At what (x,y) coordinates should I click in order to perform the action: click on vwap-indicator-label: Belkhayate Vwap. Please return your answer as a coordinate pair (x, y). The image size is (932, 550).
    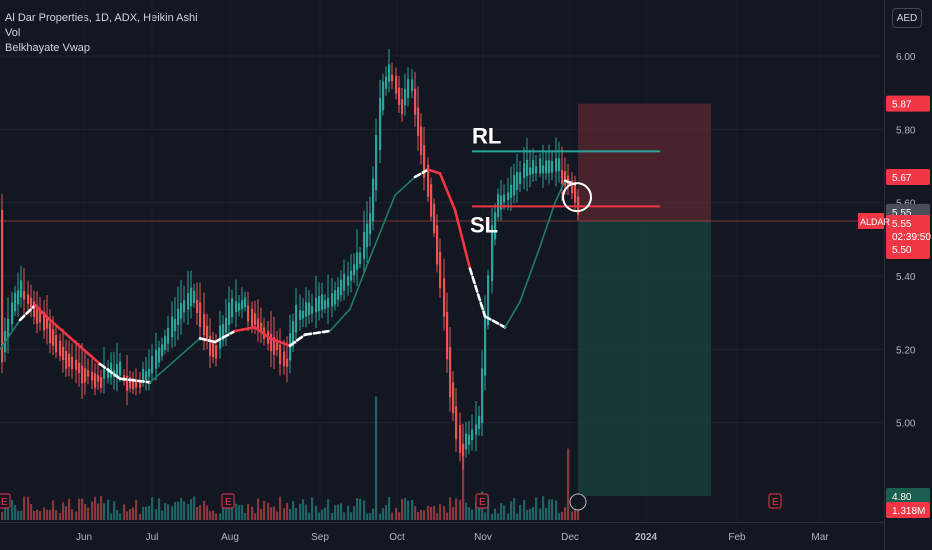
    Looking at the image, I should click on (47, 48).